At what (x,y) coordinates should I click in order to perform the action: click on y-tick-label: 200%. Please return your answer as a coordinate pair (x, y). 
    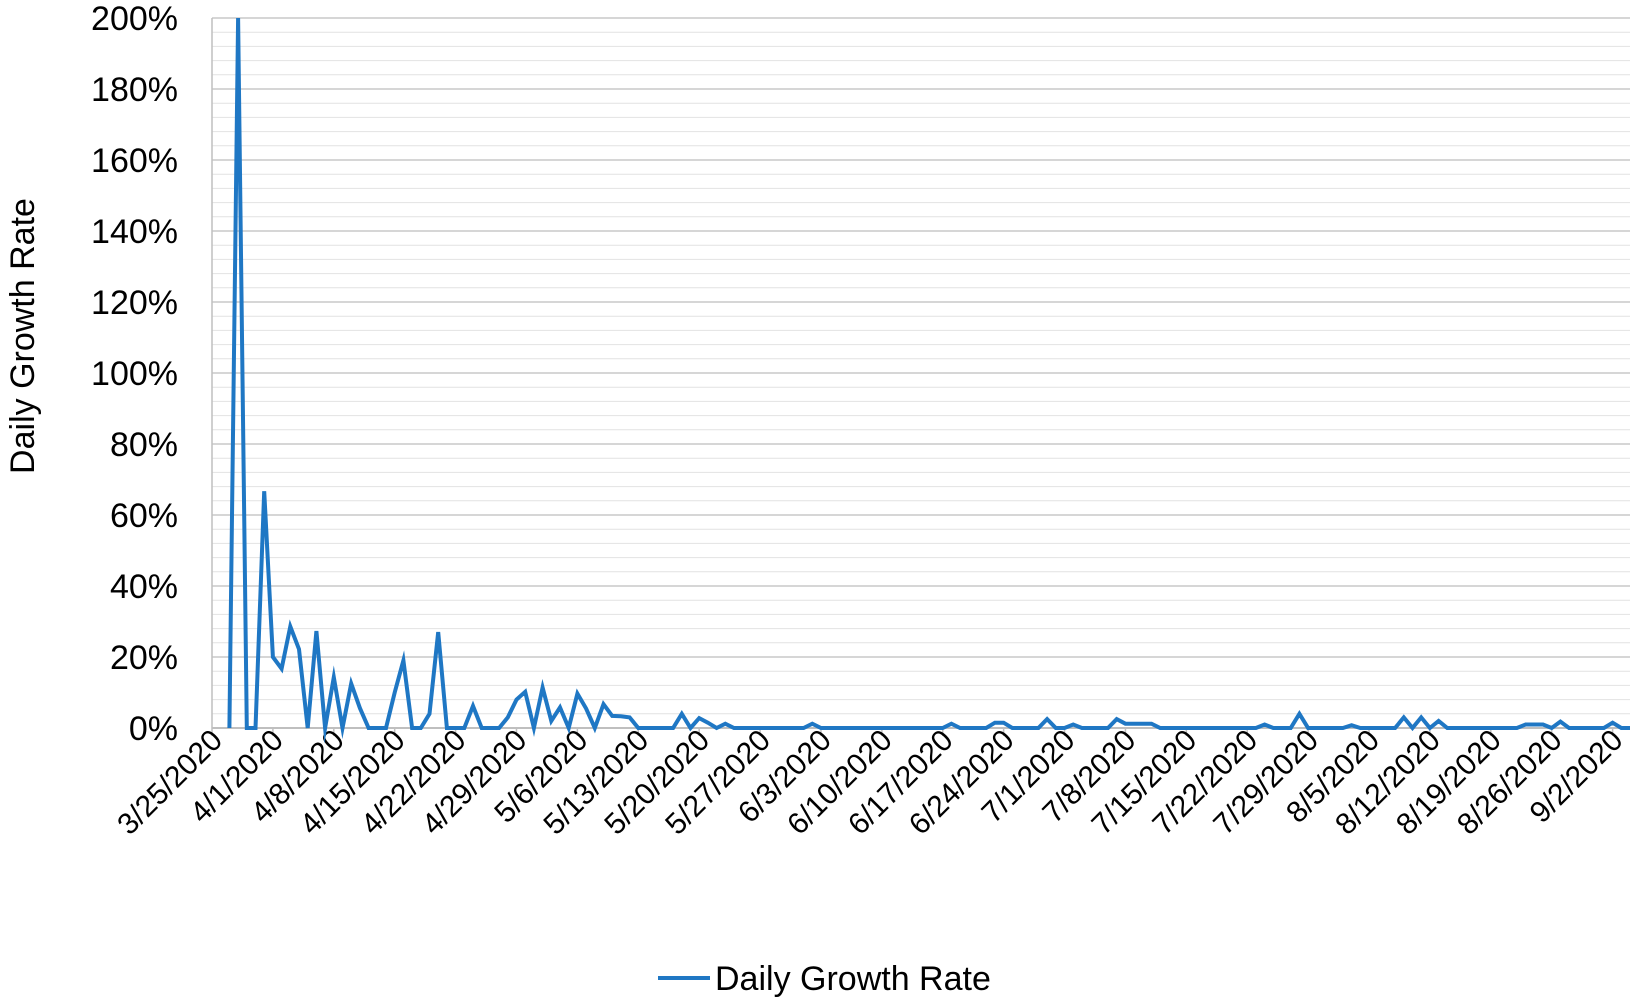
    Looking at the image, I should click on (134, 19).